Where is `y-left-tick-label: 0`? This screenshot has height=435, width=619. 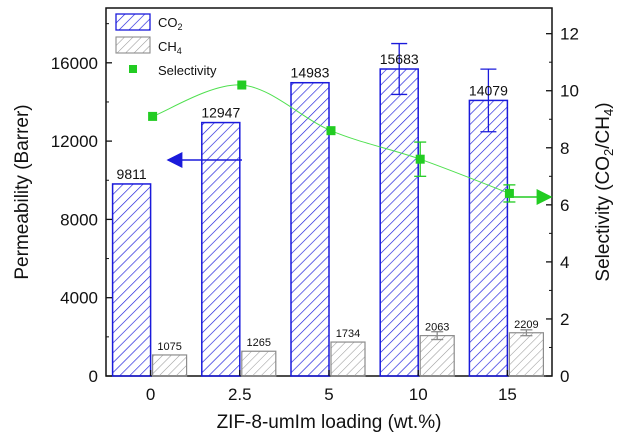 y-left-tick-label: 0 is located at coordinates (93, 376).